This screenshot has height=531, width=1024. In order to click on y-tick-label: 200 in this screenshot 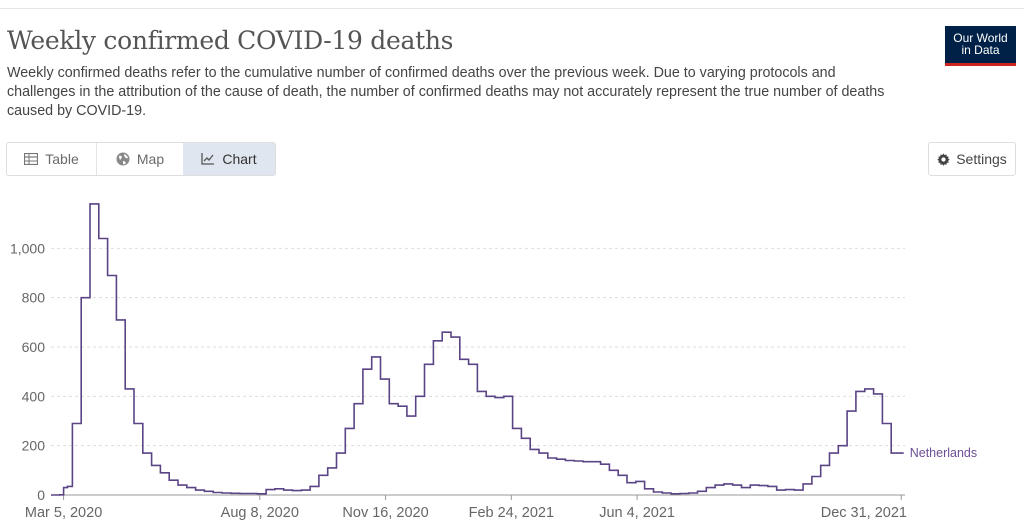, I will do `click(34, 446)`.